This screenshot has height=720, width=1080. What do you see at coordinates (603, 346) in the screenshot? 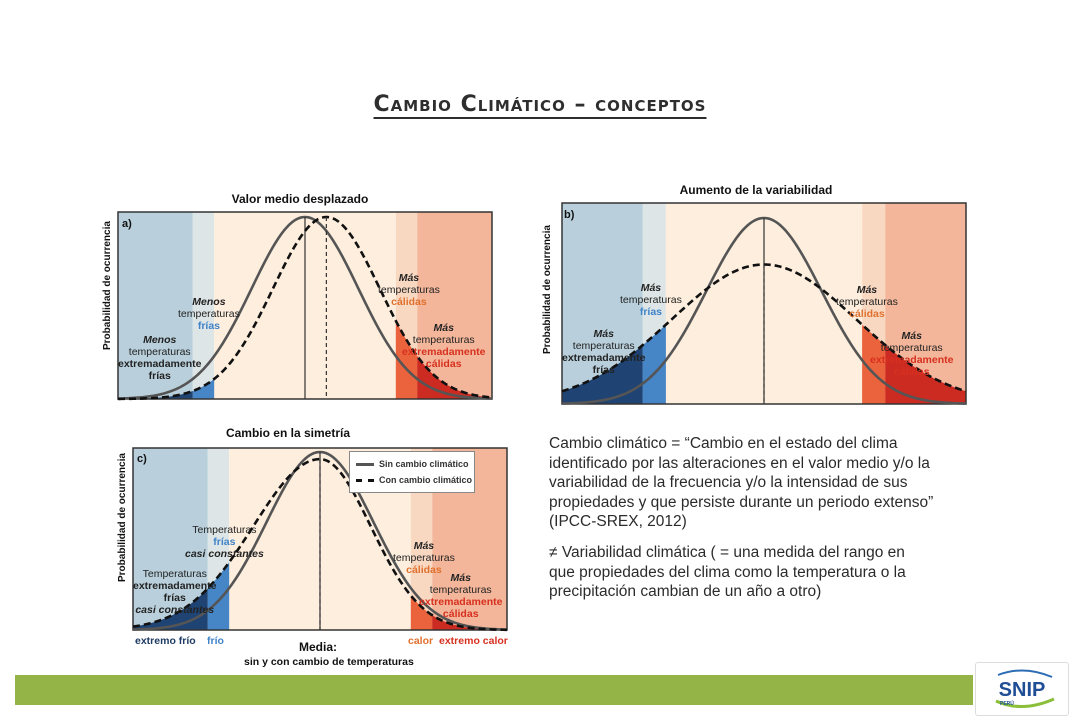
I see `ann-b-mas-extrem-frias-l2: temperaturas` at bounding box center [603, 346].